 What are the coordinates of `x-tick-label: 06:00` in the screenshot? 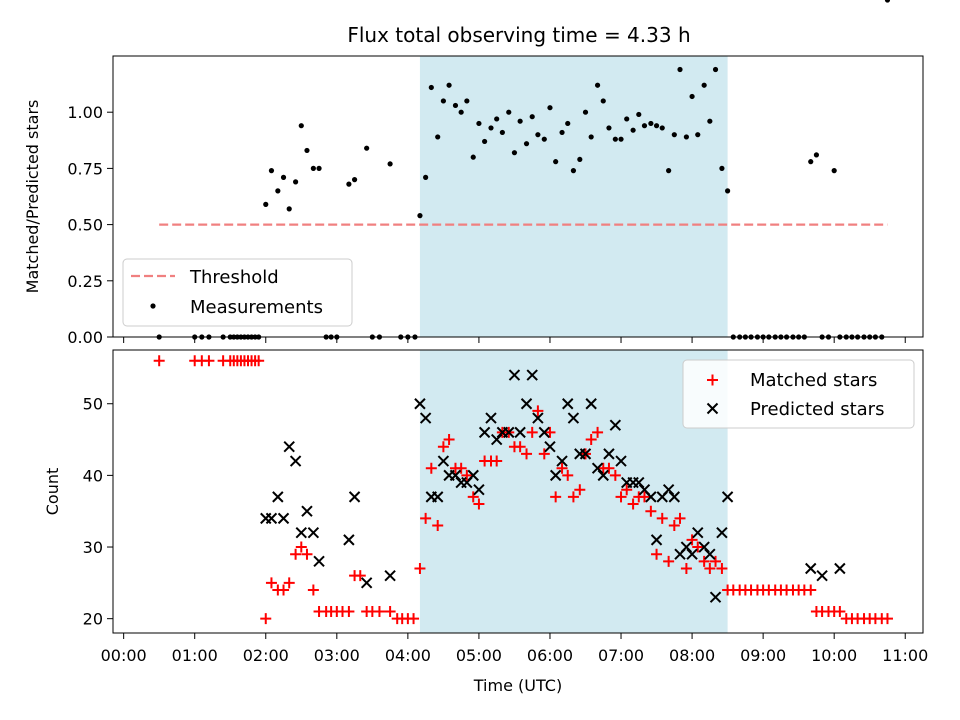 It's located at (550, 655).